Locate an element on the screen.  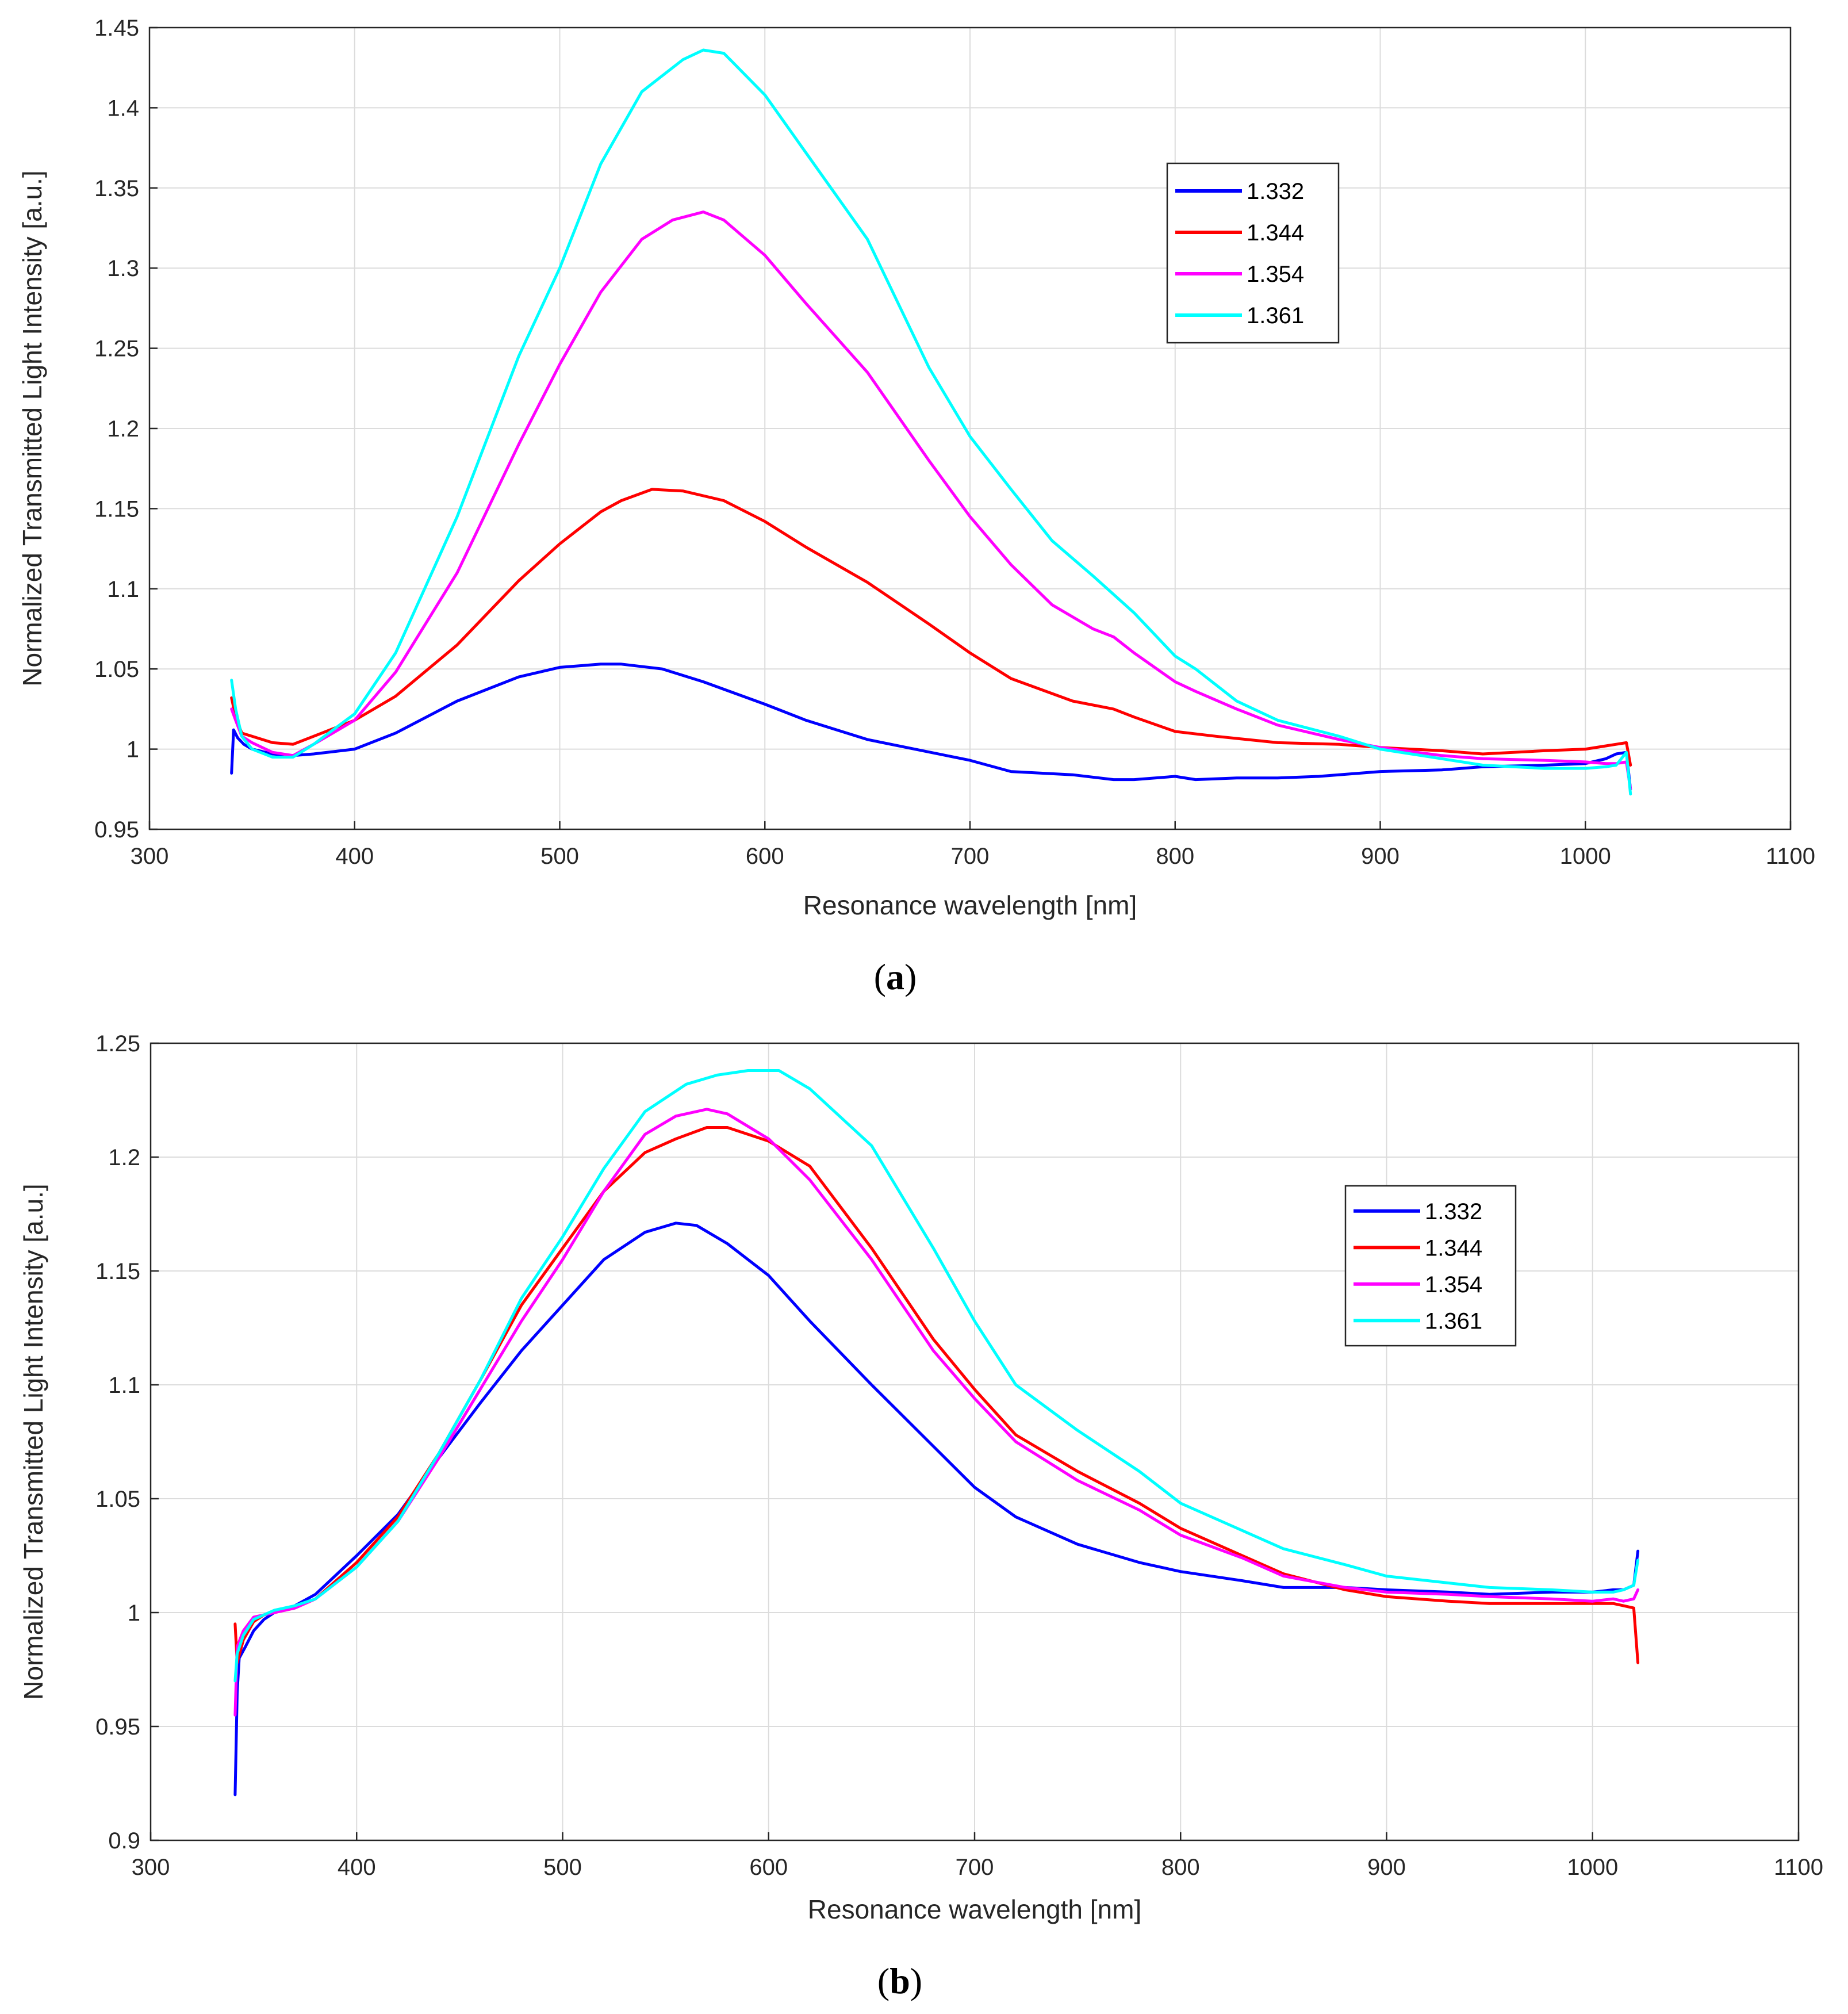
y-tick-label-a-7: 1.3 is located at coordinates (123, 268).